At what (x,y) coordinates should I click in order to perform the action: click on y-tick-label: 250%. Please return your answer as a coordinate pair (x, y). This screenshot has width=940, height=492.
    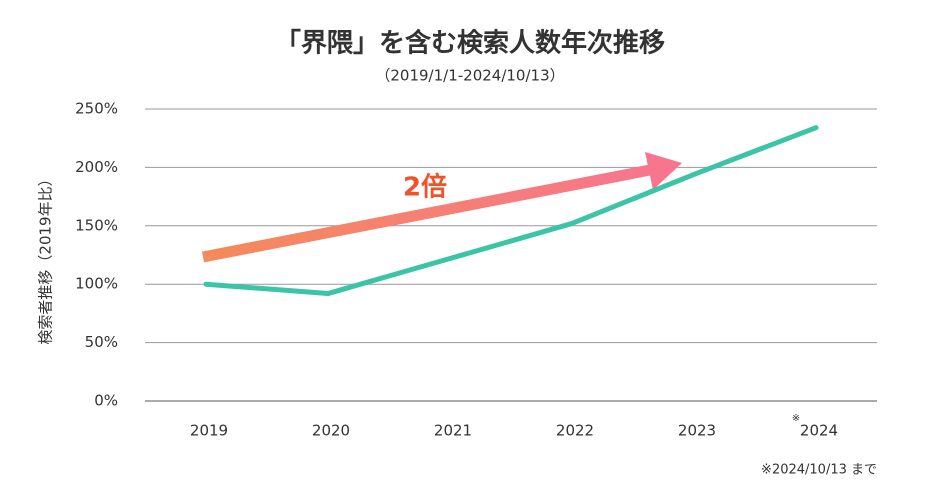
    Looking at the image, I should click on (96, 109).